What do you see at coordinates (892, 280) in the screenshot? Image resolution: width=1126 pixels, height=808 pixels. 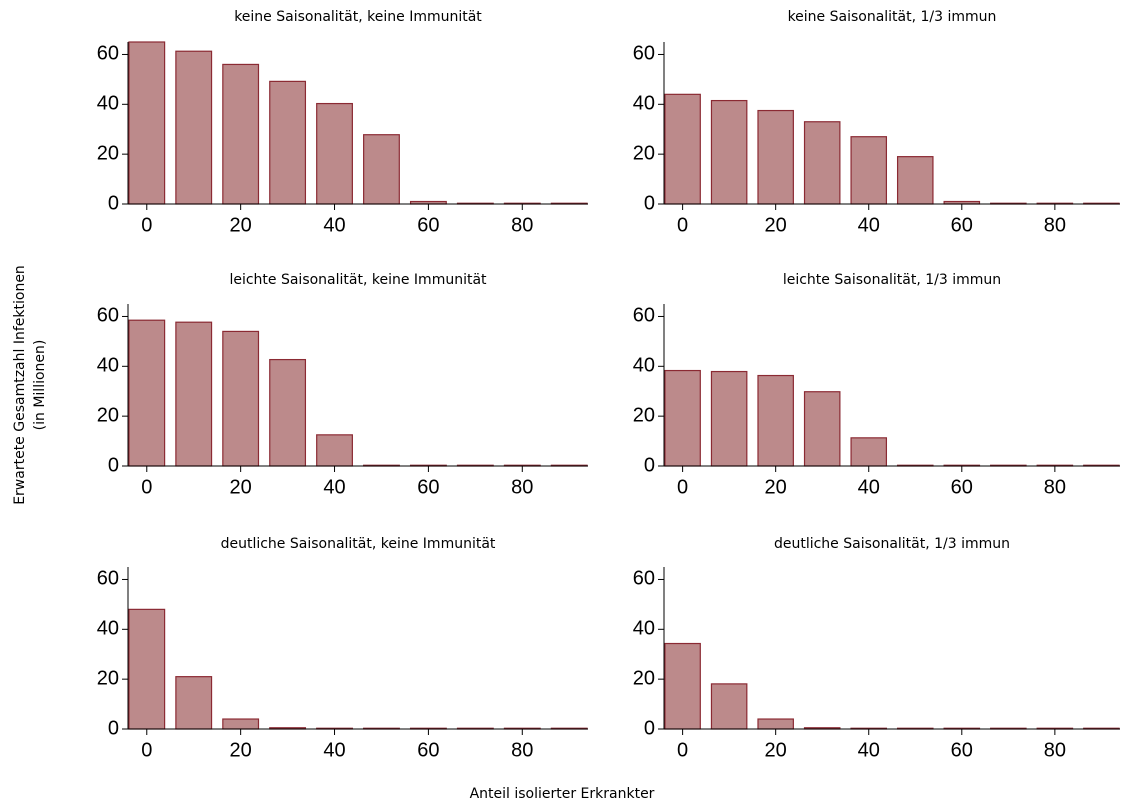 I see `panel-title: leichte Saisonalität, 1/3 immun` at bounding box center [892, 280].